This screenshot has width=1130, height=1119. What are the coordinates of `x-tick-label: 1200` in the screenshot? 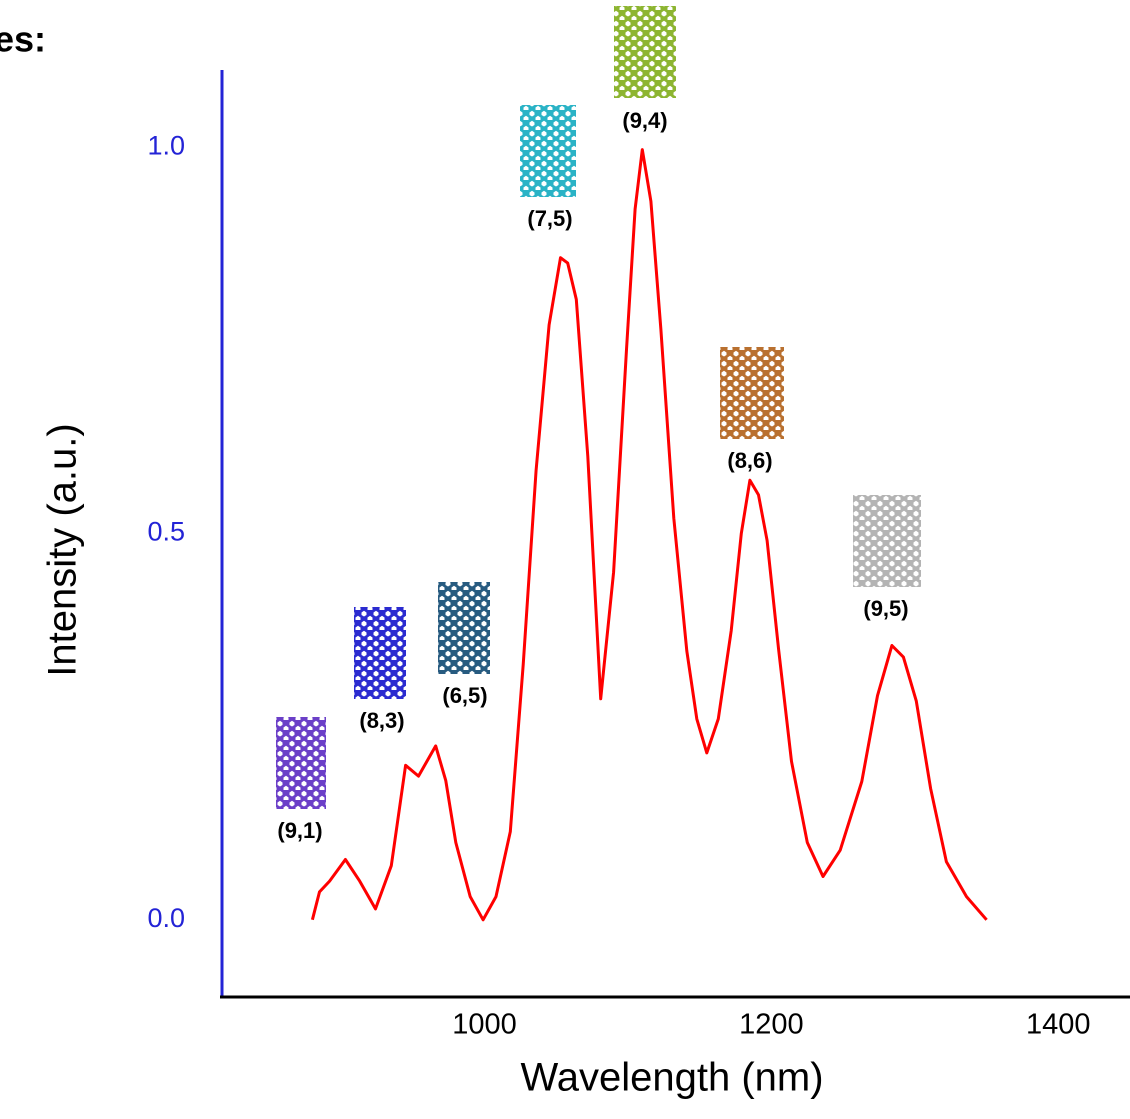 It's located at (771, 1025).